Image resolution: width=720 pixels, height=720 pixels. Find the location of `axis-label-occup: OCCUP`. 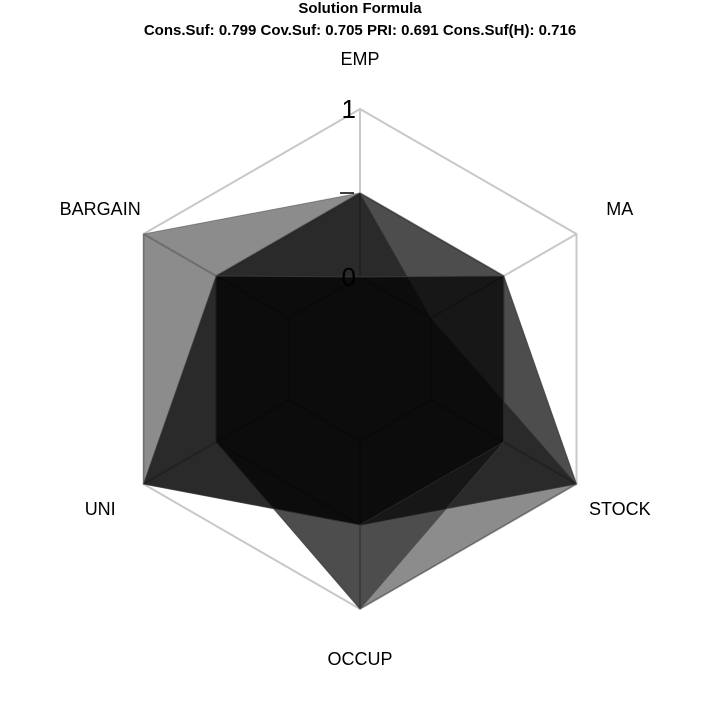

axis-label-occup: OCCUP is located at coordinates (359, 659).